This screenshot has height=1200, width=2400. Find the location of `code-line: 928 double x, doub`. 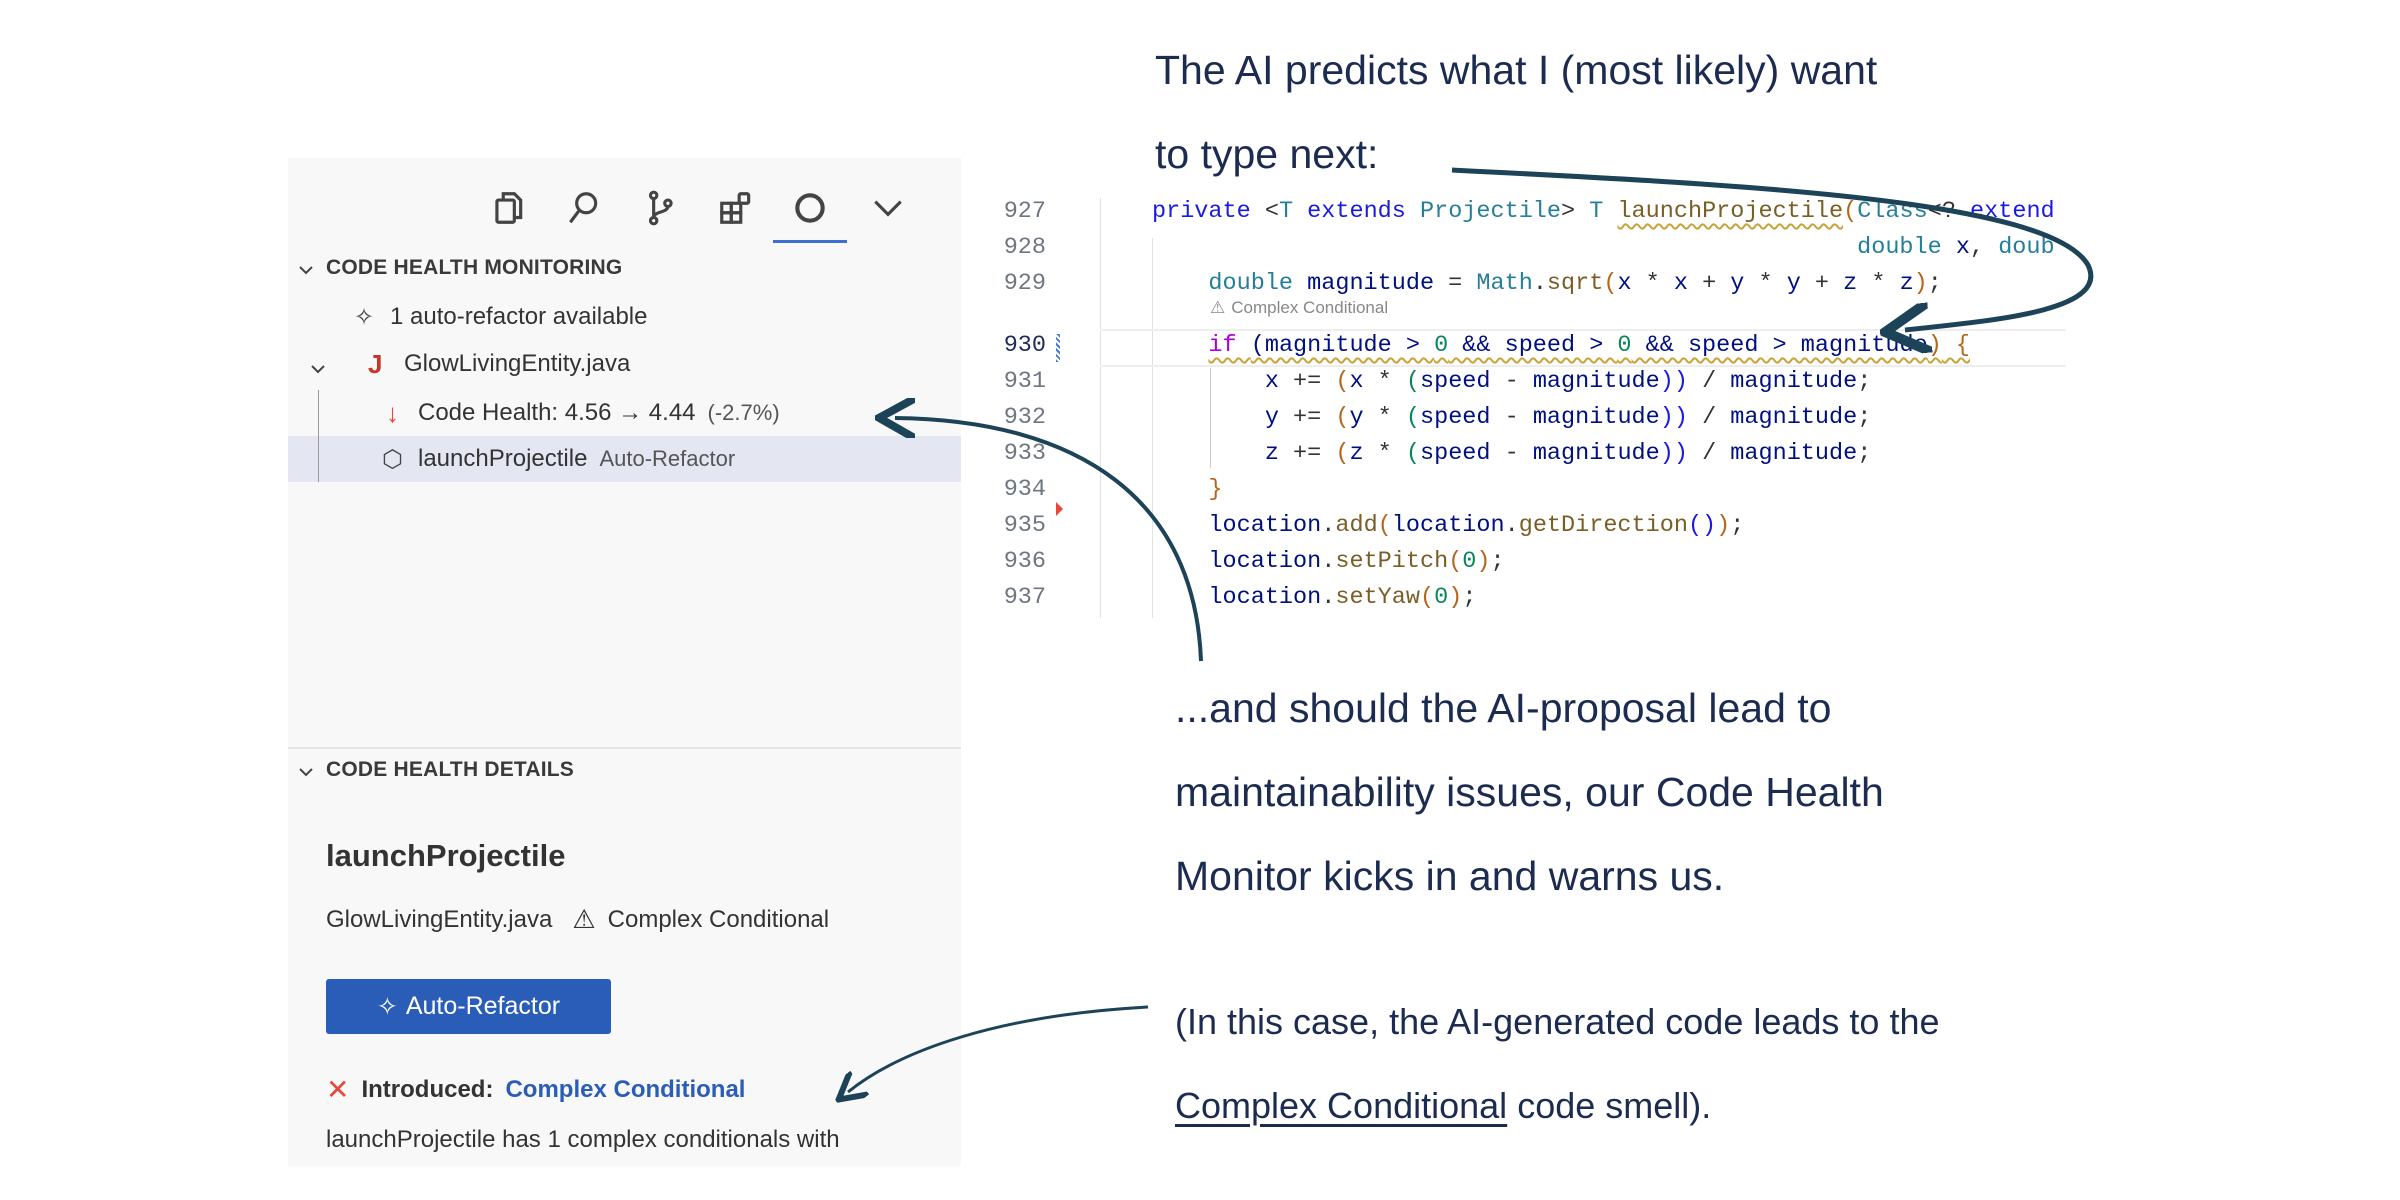

code-line: 928 double x, doub is located at coordinates (1515, 248).